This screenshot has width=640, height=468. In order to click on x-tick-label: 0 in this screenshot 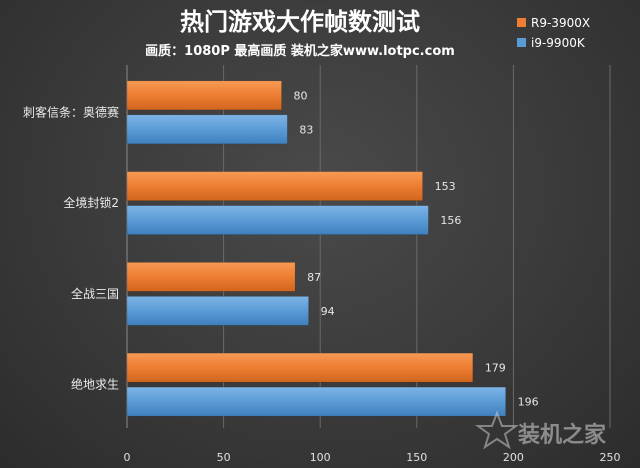, I will do `click(127, 457)`.